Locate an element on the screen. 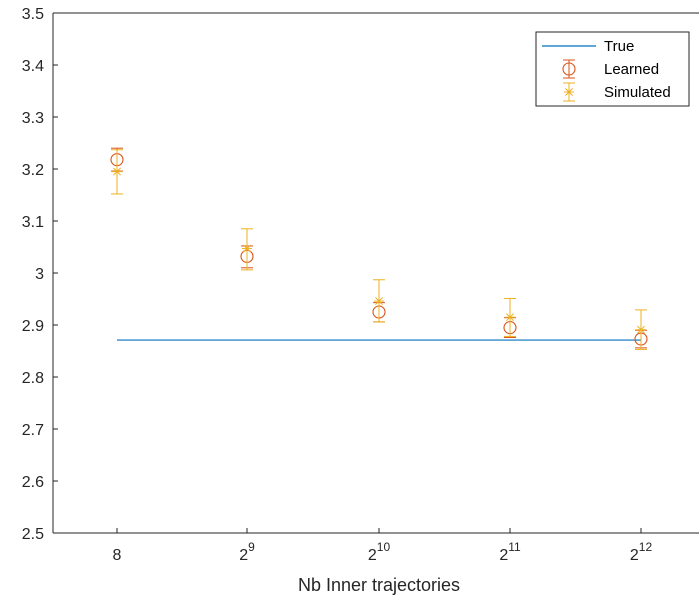  legend-label: Learned is located at coordinates (631, 69).